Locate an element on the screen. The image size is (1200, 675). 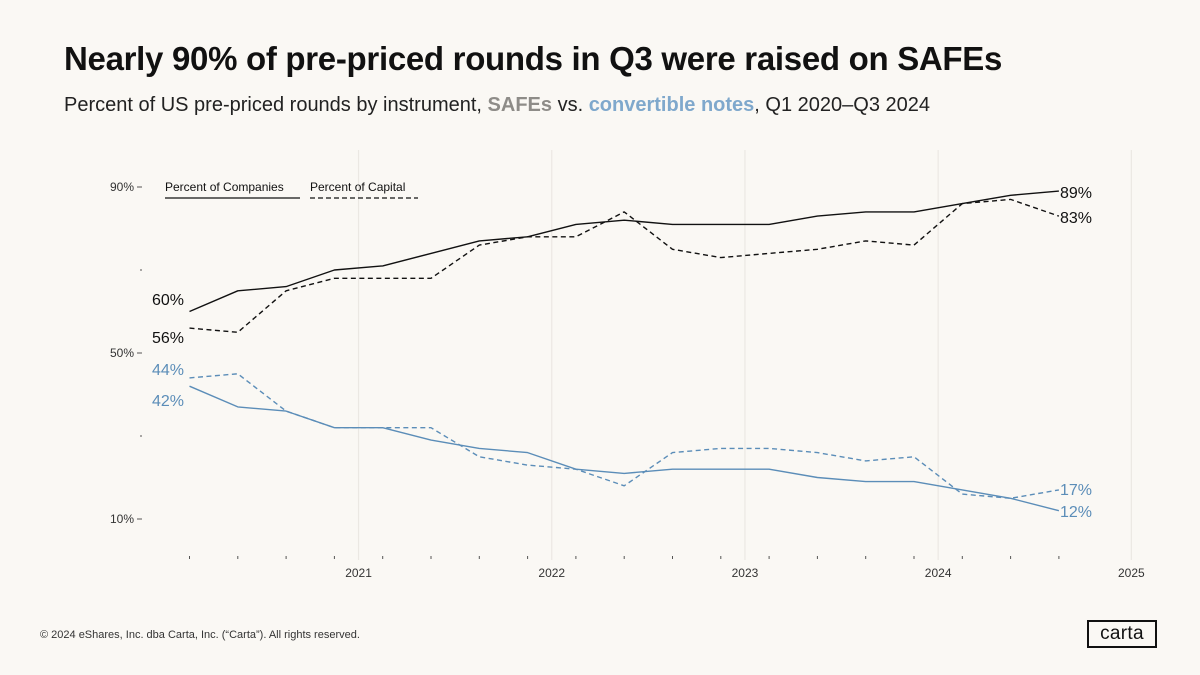
legend-label-companies: Percent of Companies is located at coordinates (224, 187).